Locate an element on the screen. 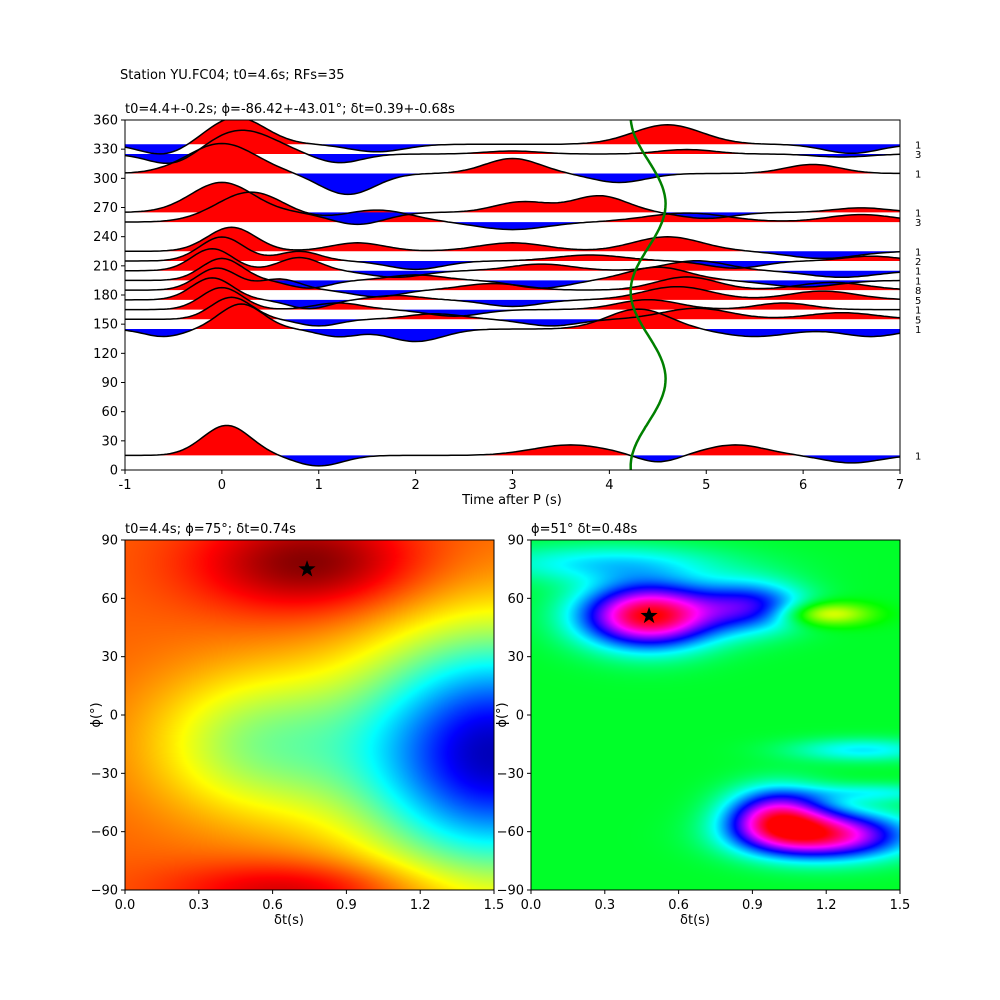 The image size is (1000, 1000). x-tick-label: 1.2 is located at coordinates (826, 905).